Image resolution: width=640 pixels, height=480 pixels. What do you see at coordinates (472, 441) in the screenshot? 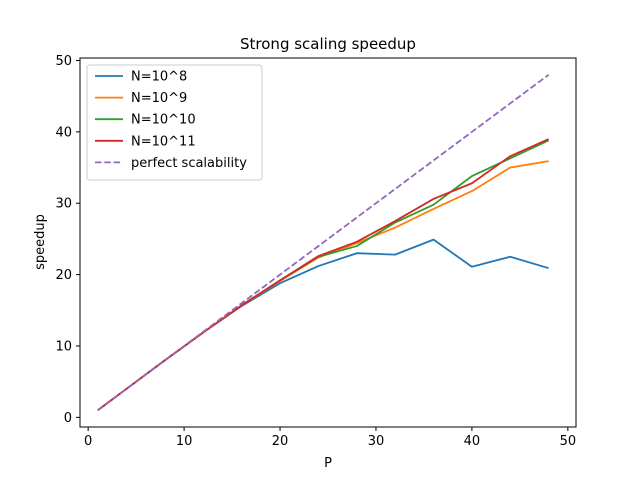
I see `x-tick-label-4: 40` at bounding box center [472, 441].